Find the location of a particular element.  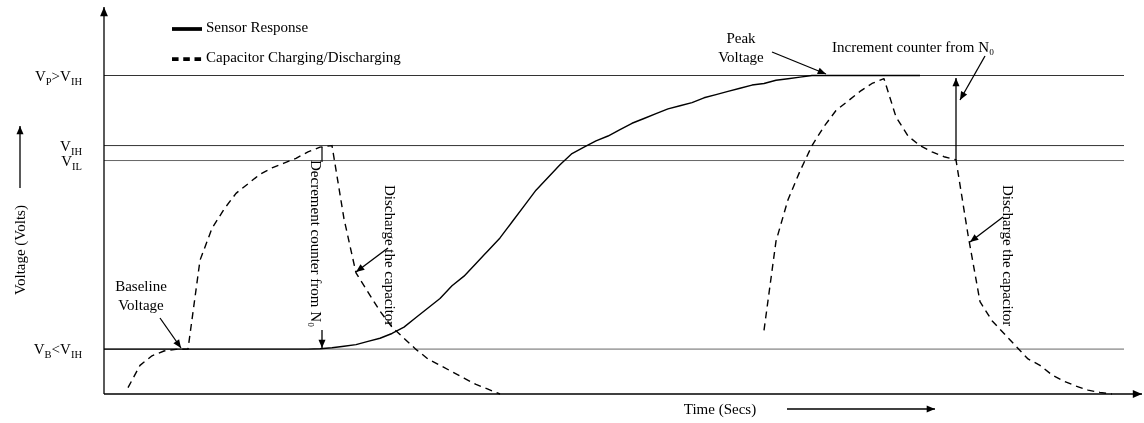

text: Peak Voltage is located at coordinates (741, 47).